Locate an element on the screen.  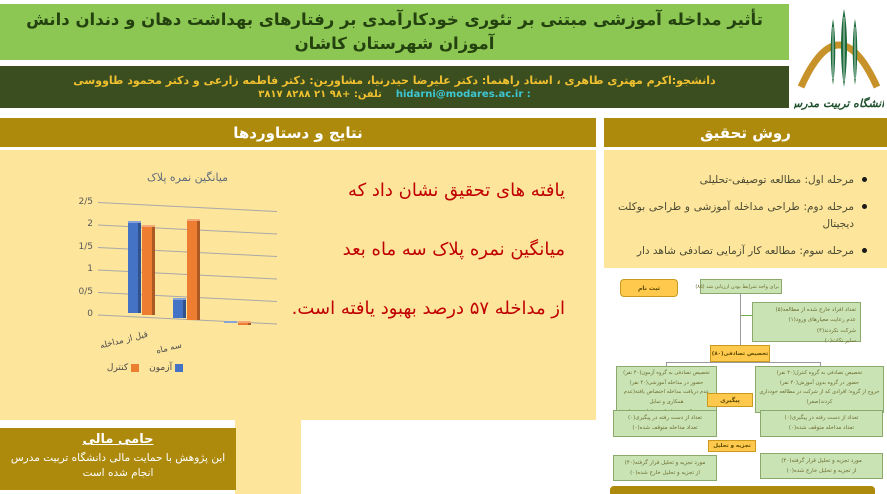
phone-number: تلفن: +۹۸ ۲۱ ۸۲۸۸ ۳۸۱۷ is located at coordinates (320, 94).